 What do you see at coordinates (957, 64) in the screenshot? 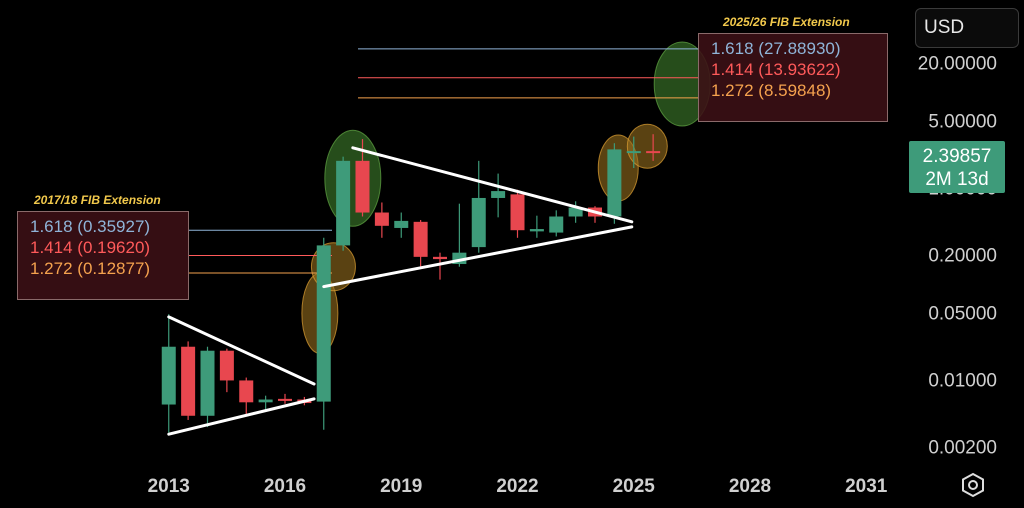
I see `y-axis-tick-label: 20.00000` at bounding box center [957, 64].